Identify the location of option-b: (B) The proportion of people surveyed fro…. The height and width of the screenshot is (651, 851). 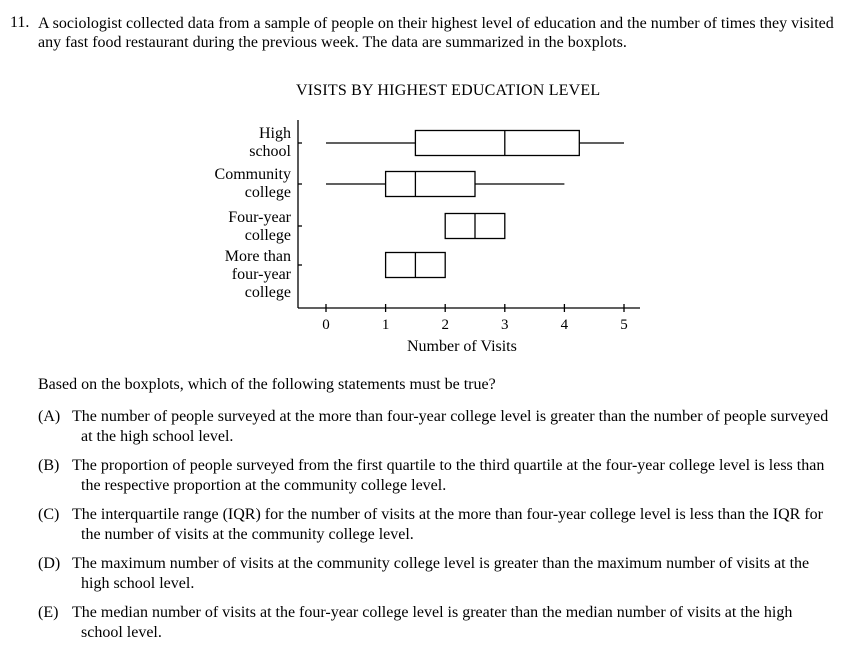
(438, 476).